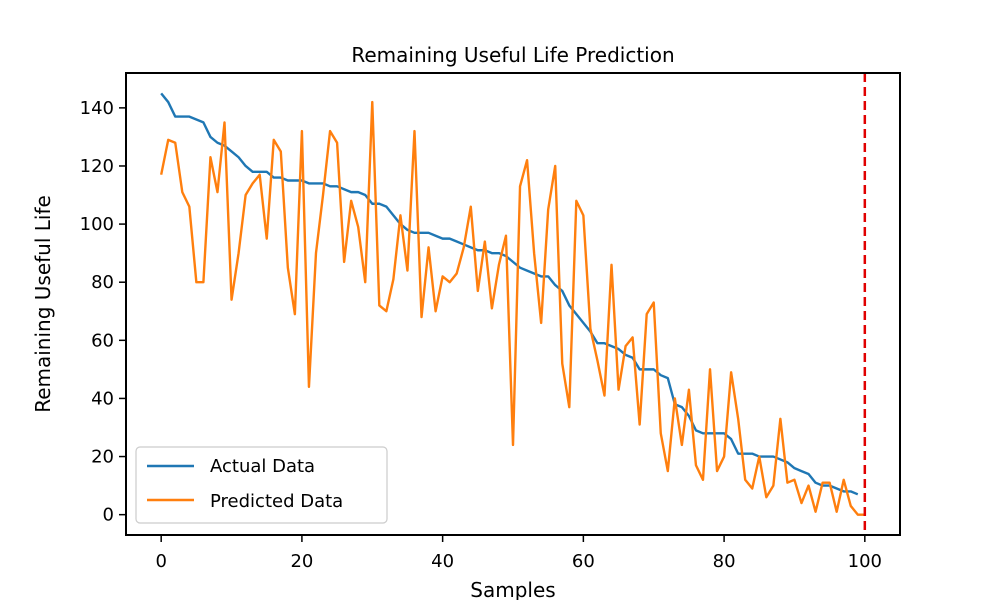 Image resolution: width=1000 pixels, height=600 pixels. What do you see at coordinates (262, 466) in the screenshot?
I see `legend-label-actual: Actual Data` at bounding box center [262, 466].